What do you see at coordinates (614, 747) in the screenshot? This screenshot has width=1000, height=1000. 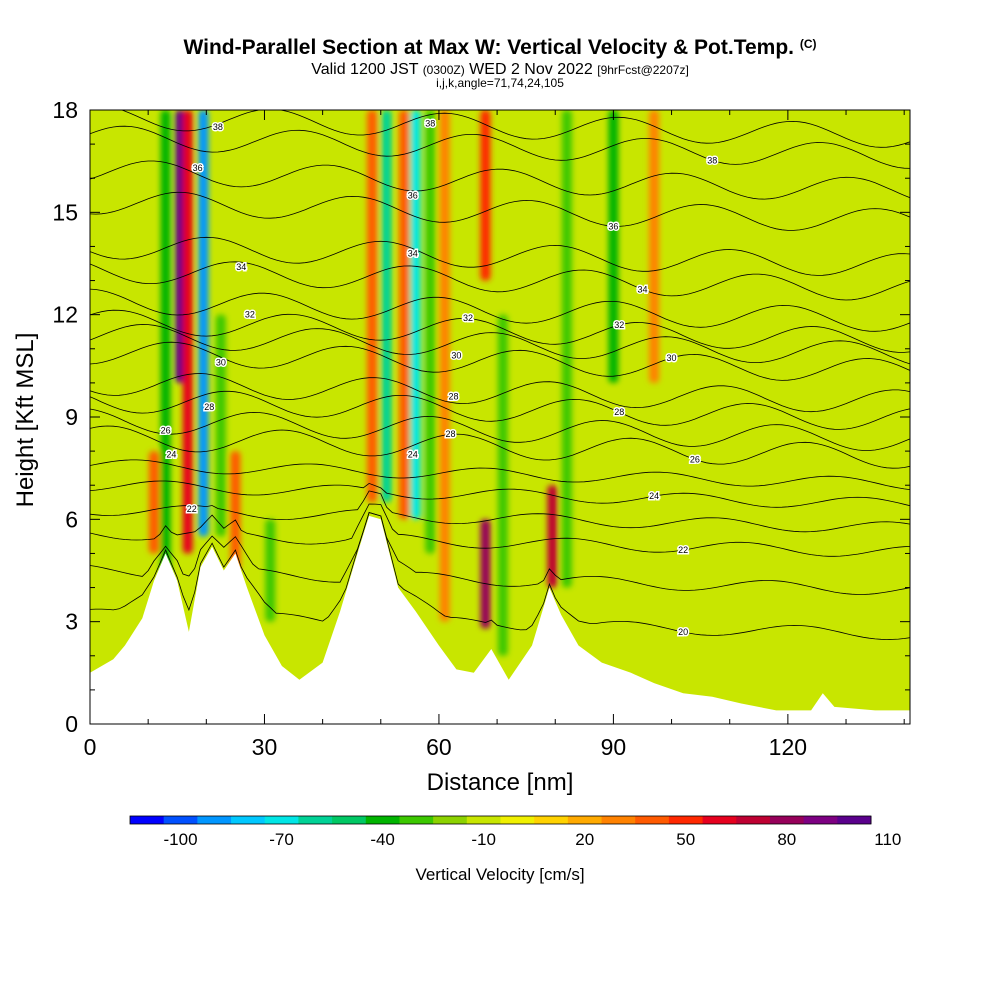 I see `x-tick-label: 90` at bounding box center [614, 747].